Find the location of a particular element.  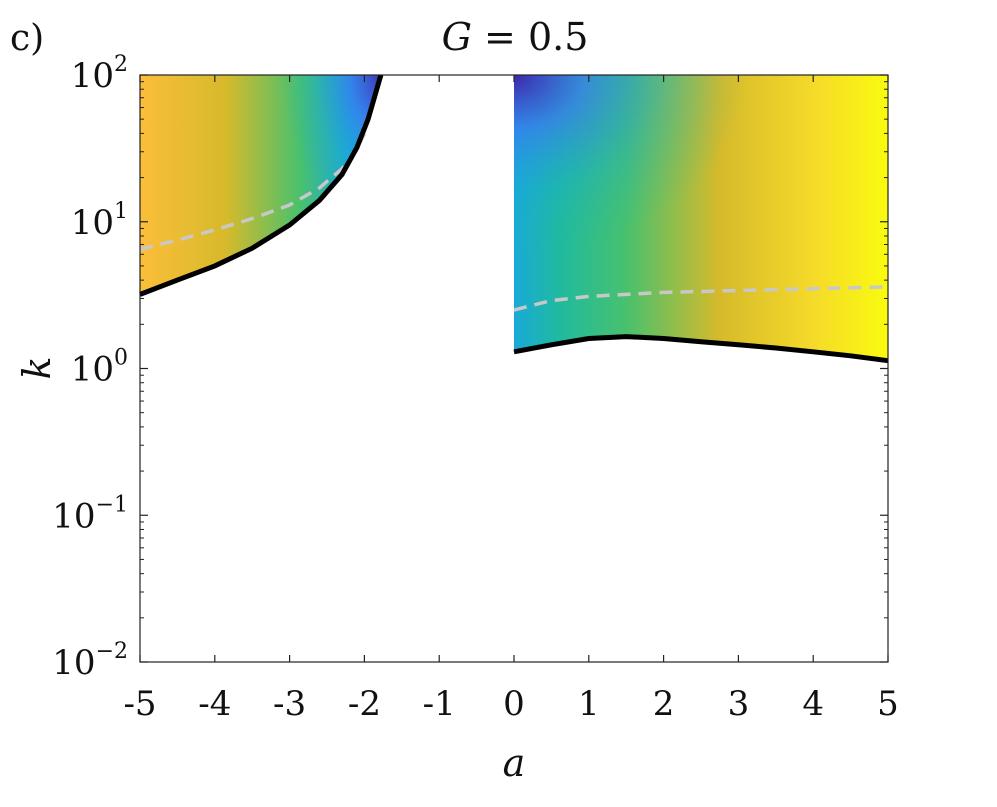

y-tick-label: 10⁰ is located at coordinates (99, 368).